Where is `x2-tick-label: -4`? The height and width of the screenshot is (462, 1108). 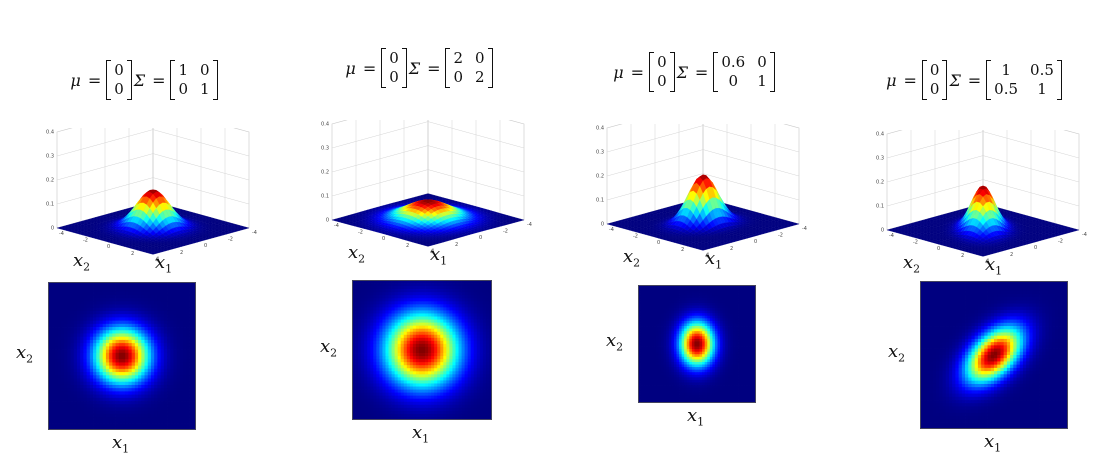 x2-tick-label: -4 is located at coordinates (254, 233).